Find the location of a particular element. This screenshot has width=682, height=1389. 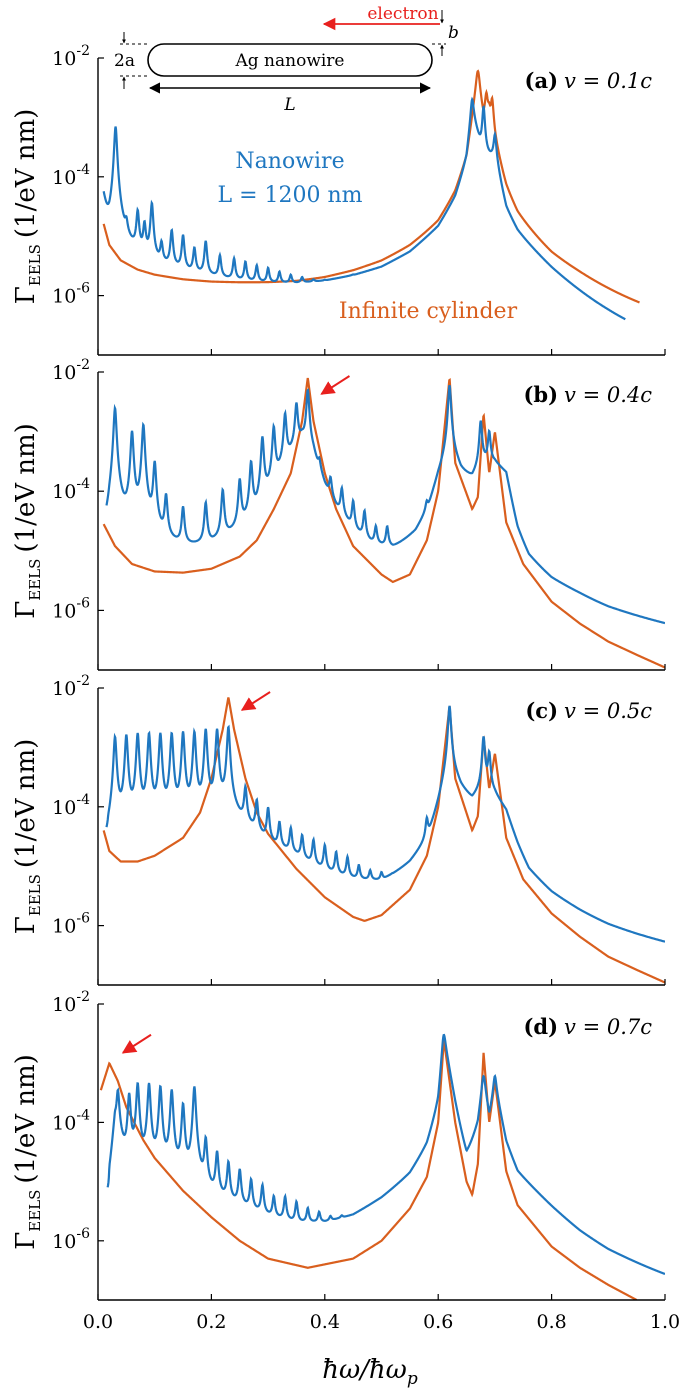

y-tick-label-a: 10⁻⁴ is located at coordinates (71, 175).